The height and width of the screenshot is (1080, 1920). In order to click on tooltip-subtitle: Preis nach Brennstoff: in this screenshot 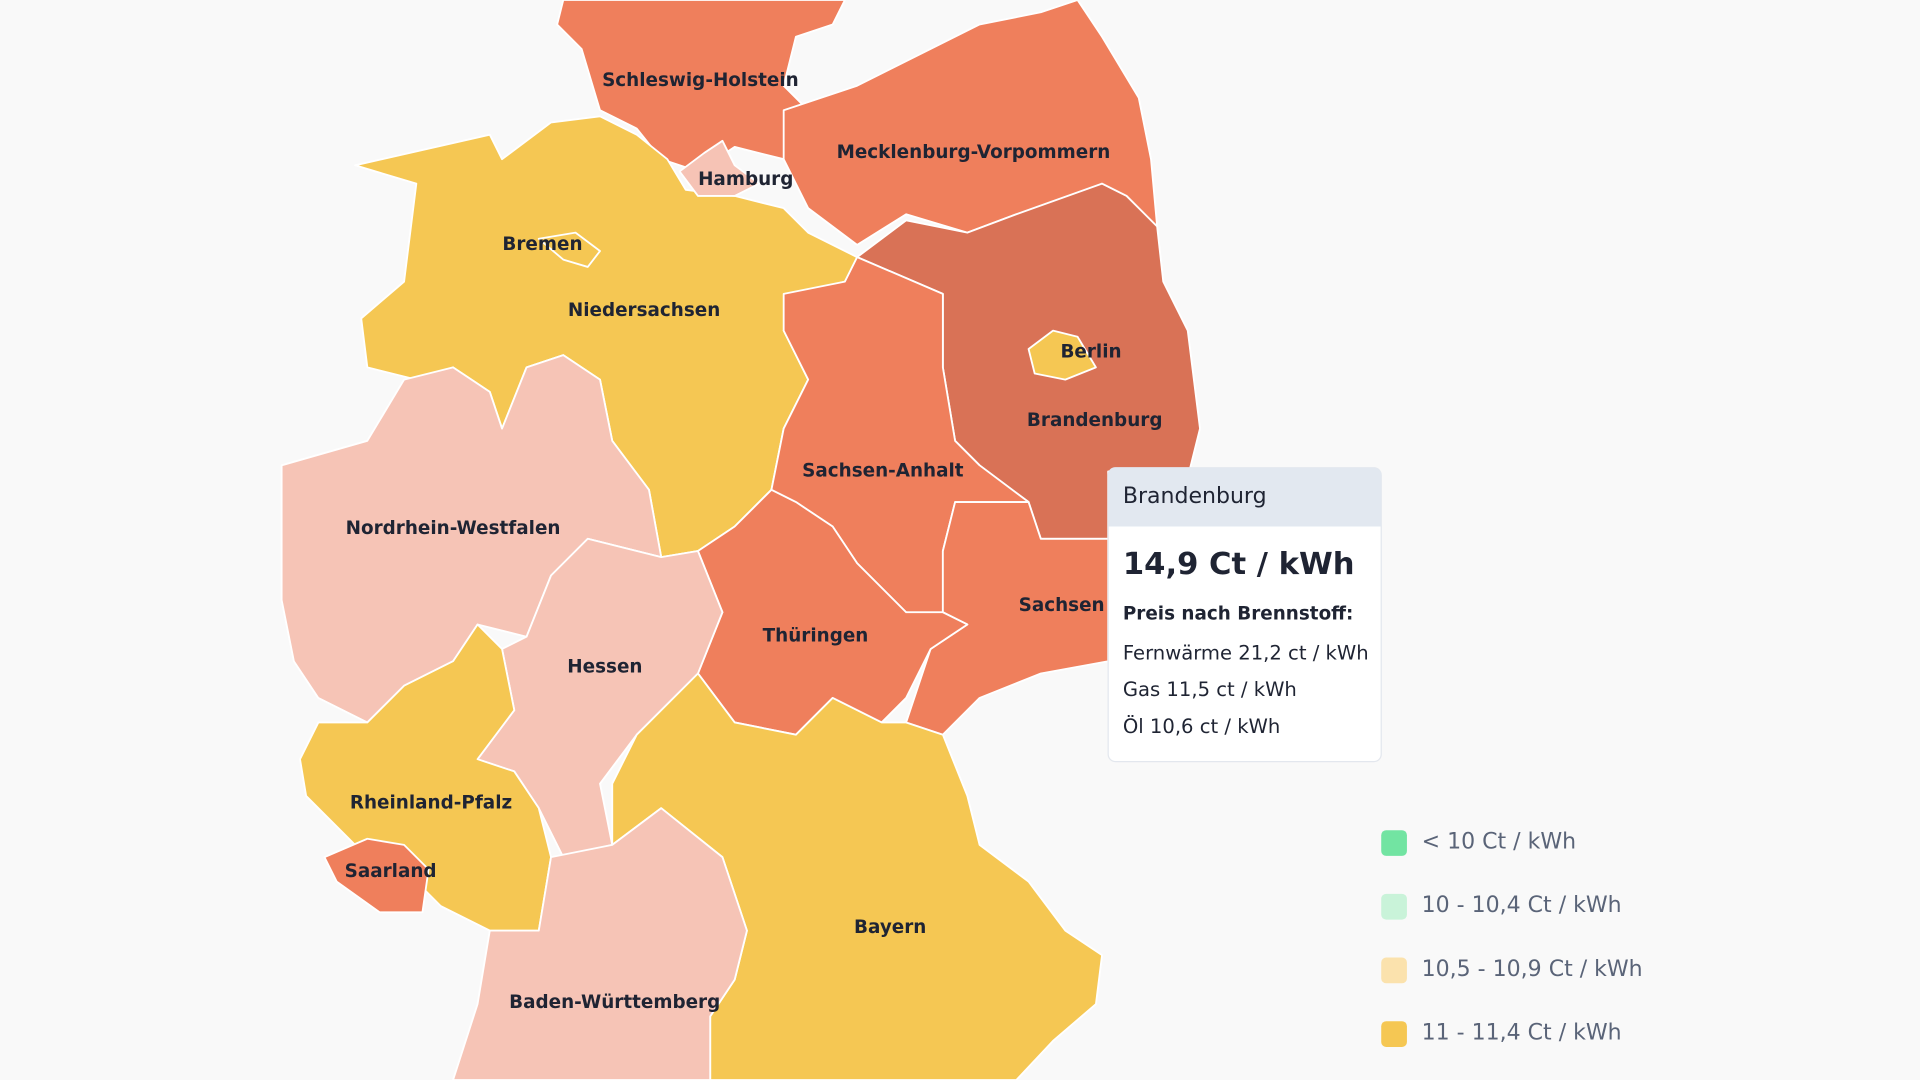, I will do `click(1238, 614)`.